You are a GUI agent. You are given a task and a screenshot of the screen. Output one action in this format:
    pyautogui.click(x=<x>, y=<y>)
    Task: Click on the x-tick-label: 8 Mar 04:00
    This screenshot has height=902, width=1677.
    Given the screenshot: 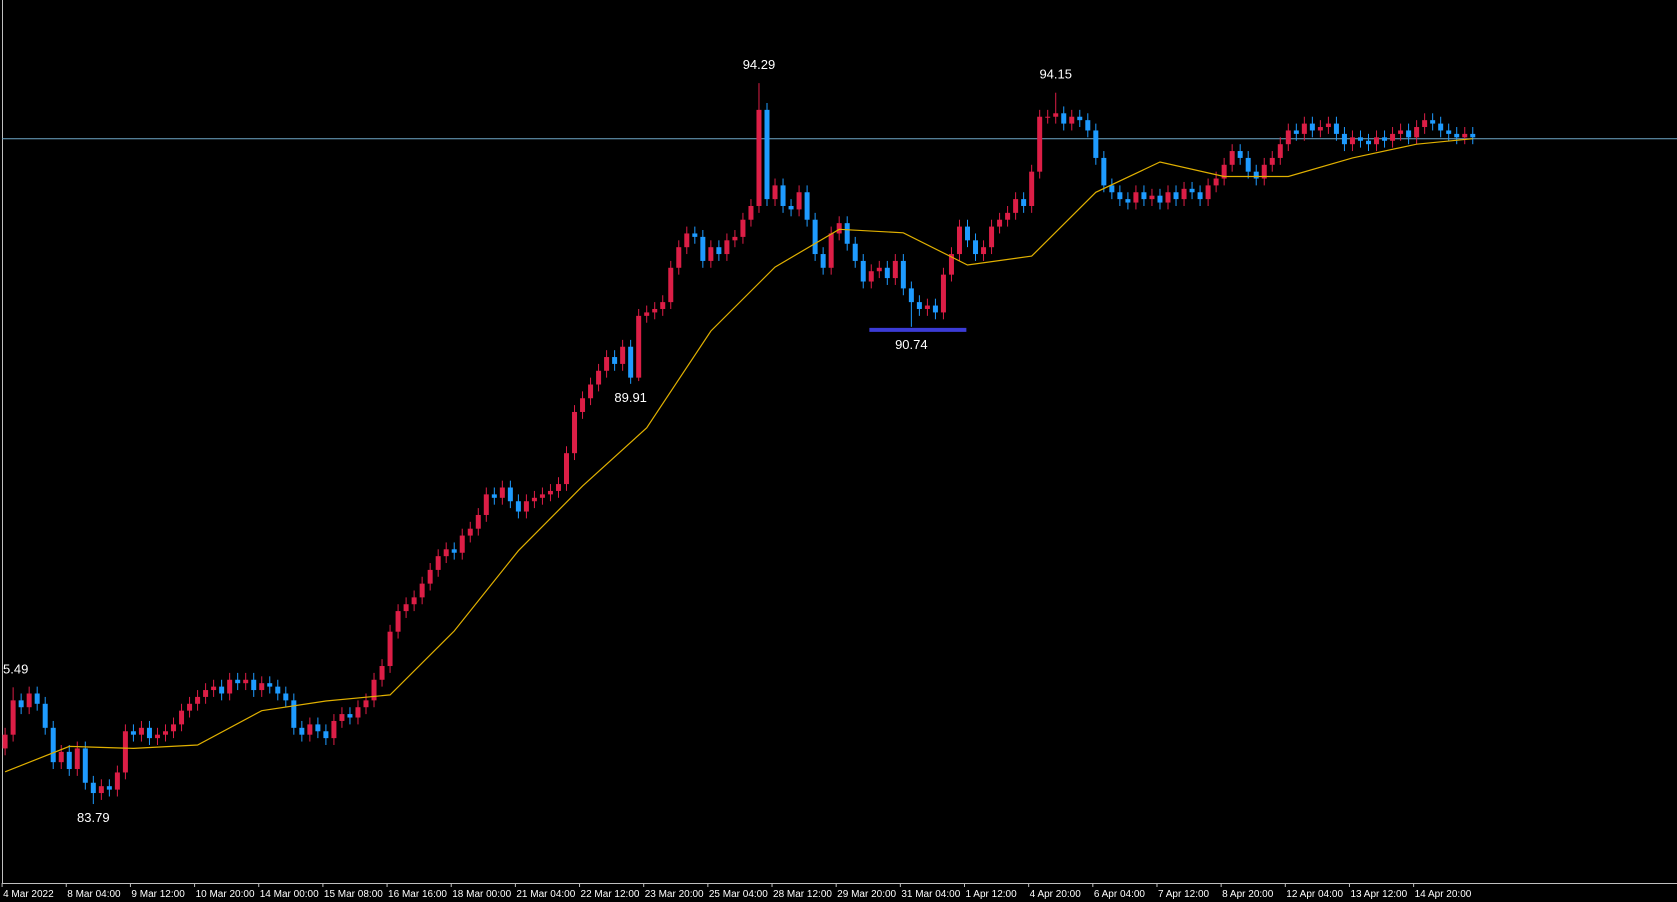 What is the action you would take?
    pyautogui.click(x=94, y=894)
    